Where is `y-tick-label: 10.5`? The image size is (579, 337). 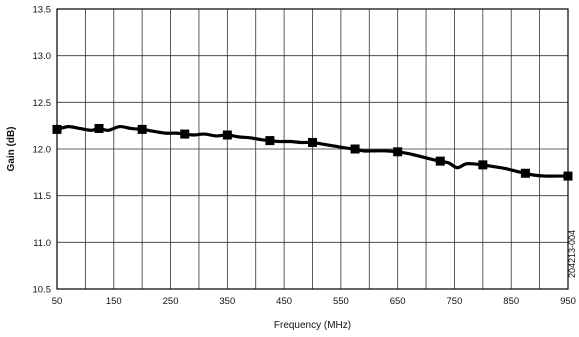 y-tick-label: 10.5 is located at coordinates (42, 290).